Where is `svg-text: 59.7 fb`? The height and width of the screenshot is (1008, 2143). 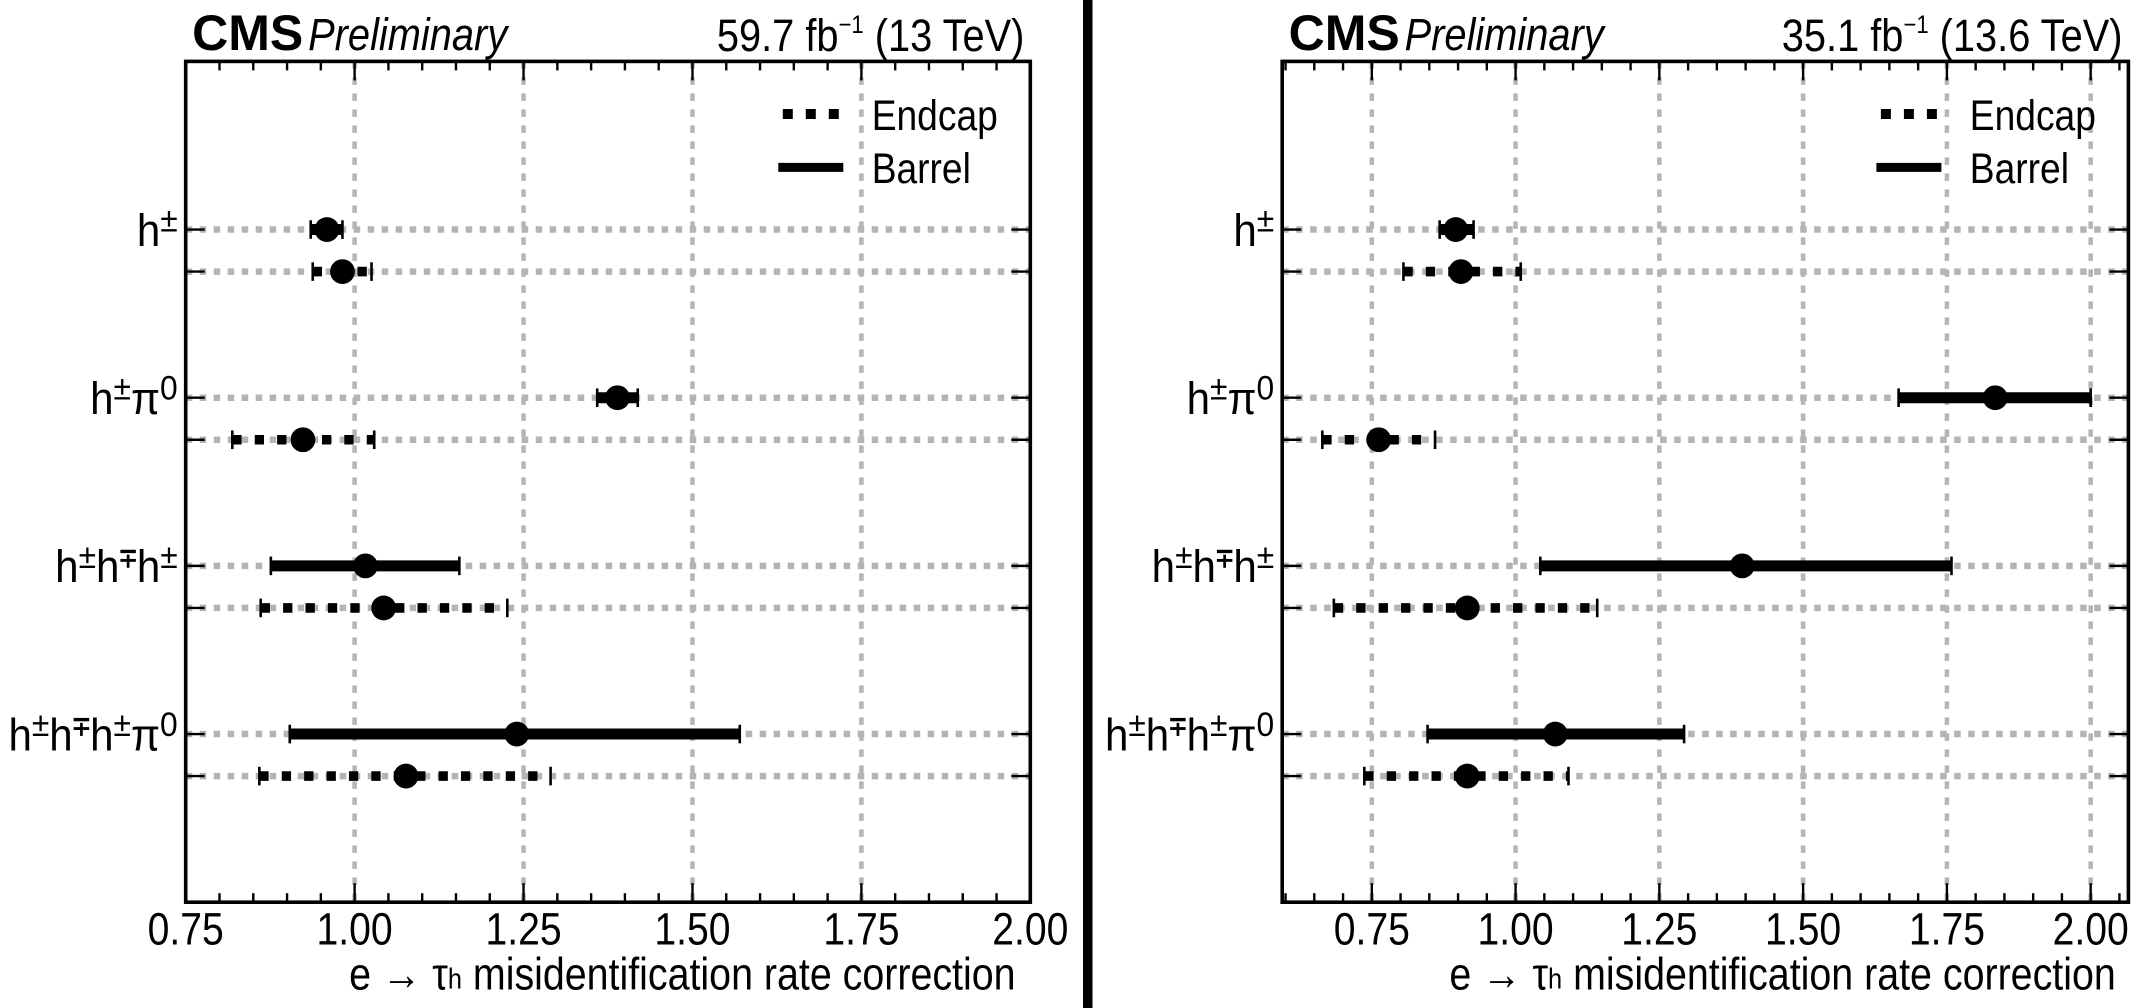 svg-text: 59.7 fb is located at coordinates (778, 36).